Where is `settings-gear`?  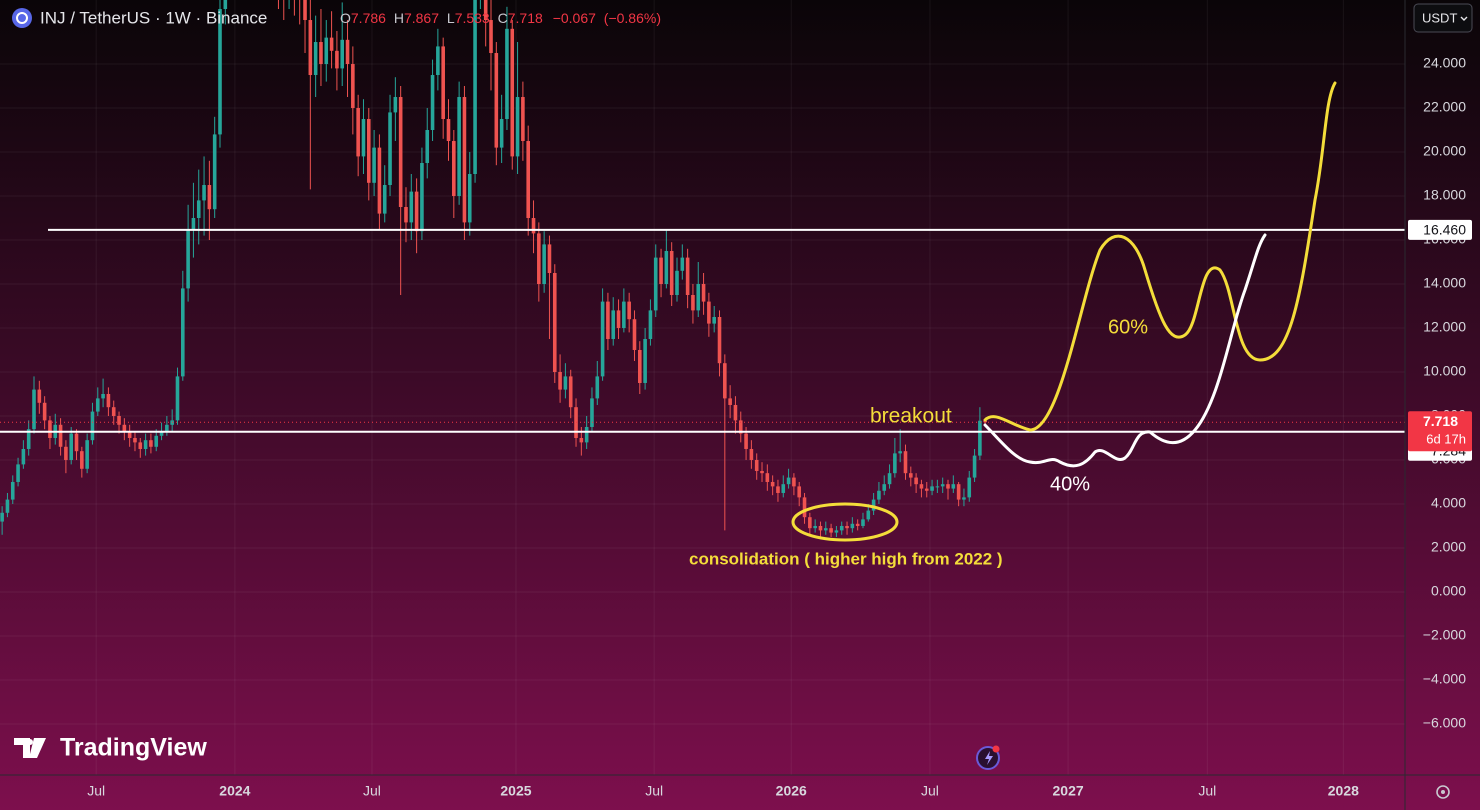 settings-gear is located at coordinates (1443, 792).